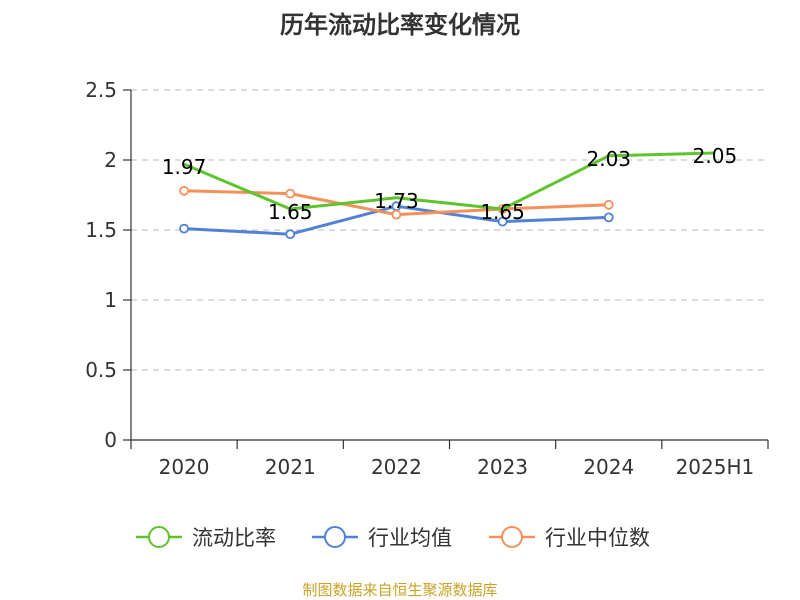 The width and height of the screenshot is (800, 600). Describe the element at coordinates (184, 167) in the screenshot. I see `data-label: 1.97` at that location.